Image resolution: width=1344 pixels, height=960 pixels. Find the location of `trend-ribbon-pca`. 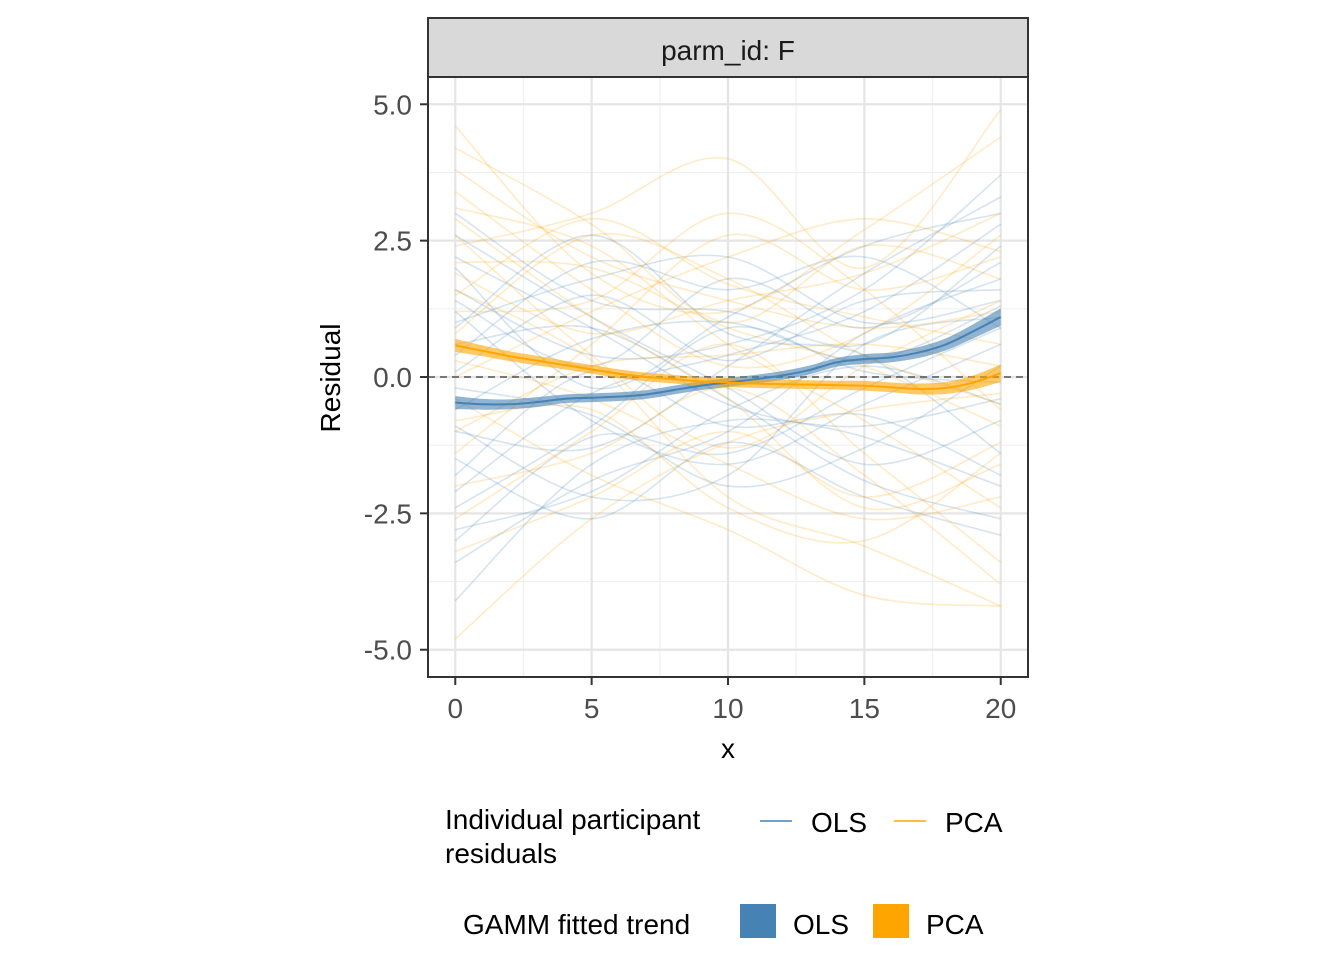

trend-ribbon-pca is located at coordinates (728, 366).